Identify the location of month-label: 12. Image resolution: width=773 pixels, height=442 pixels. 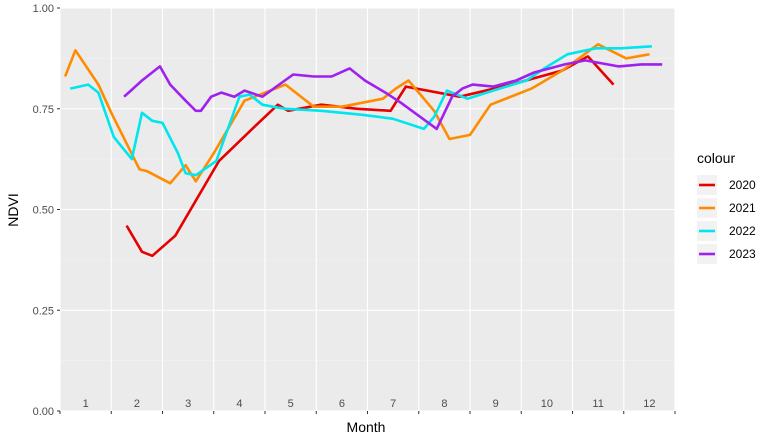
(649, 404).